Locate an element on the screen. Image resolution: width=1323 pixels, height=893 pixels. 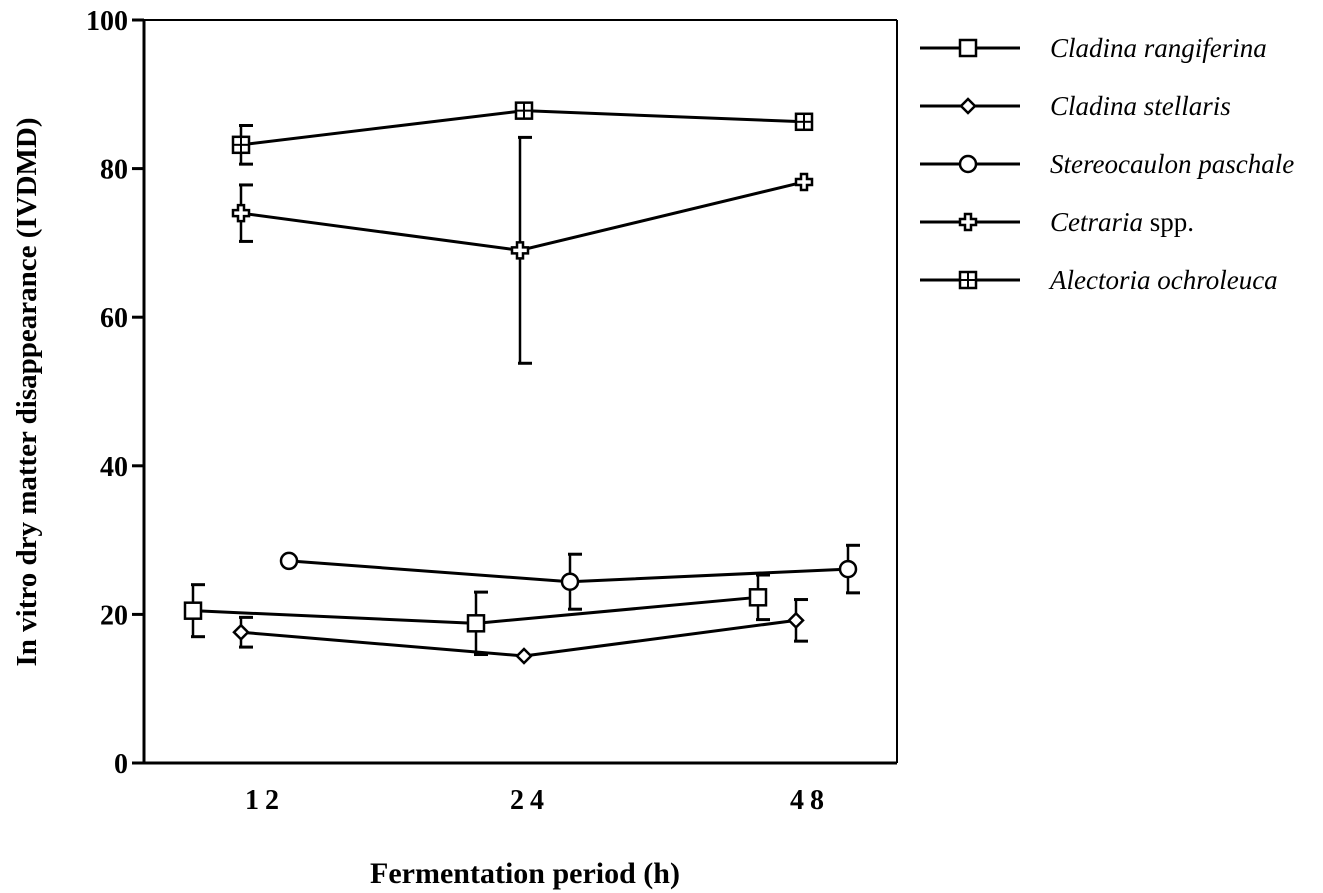
x-tick-label: 48 is located at coordinates (810, 800).